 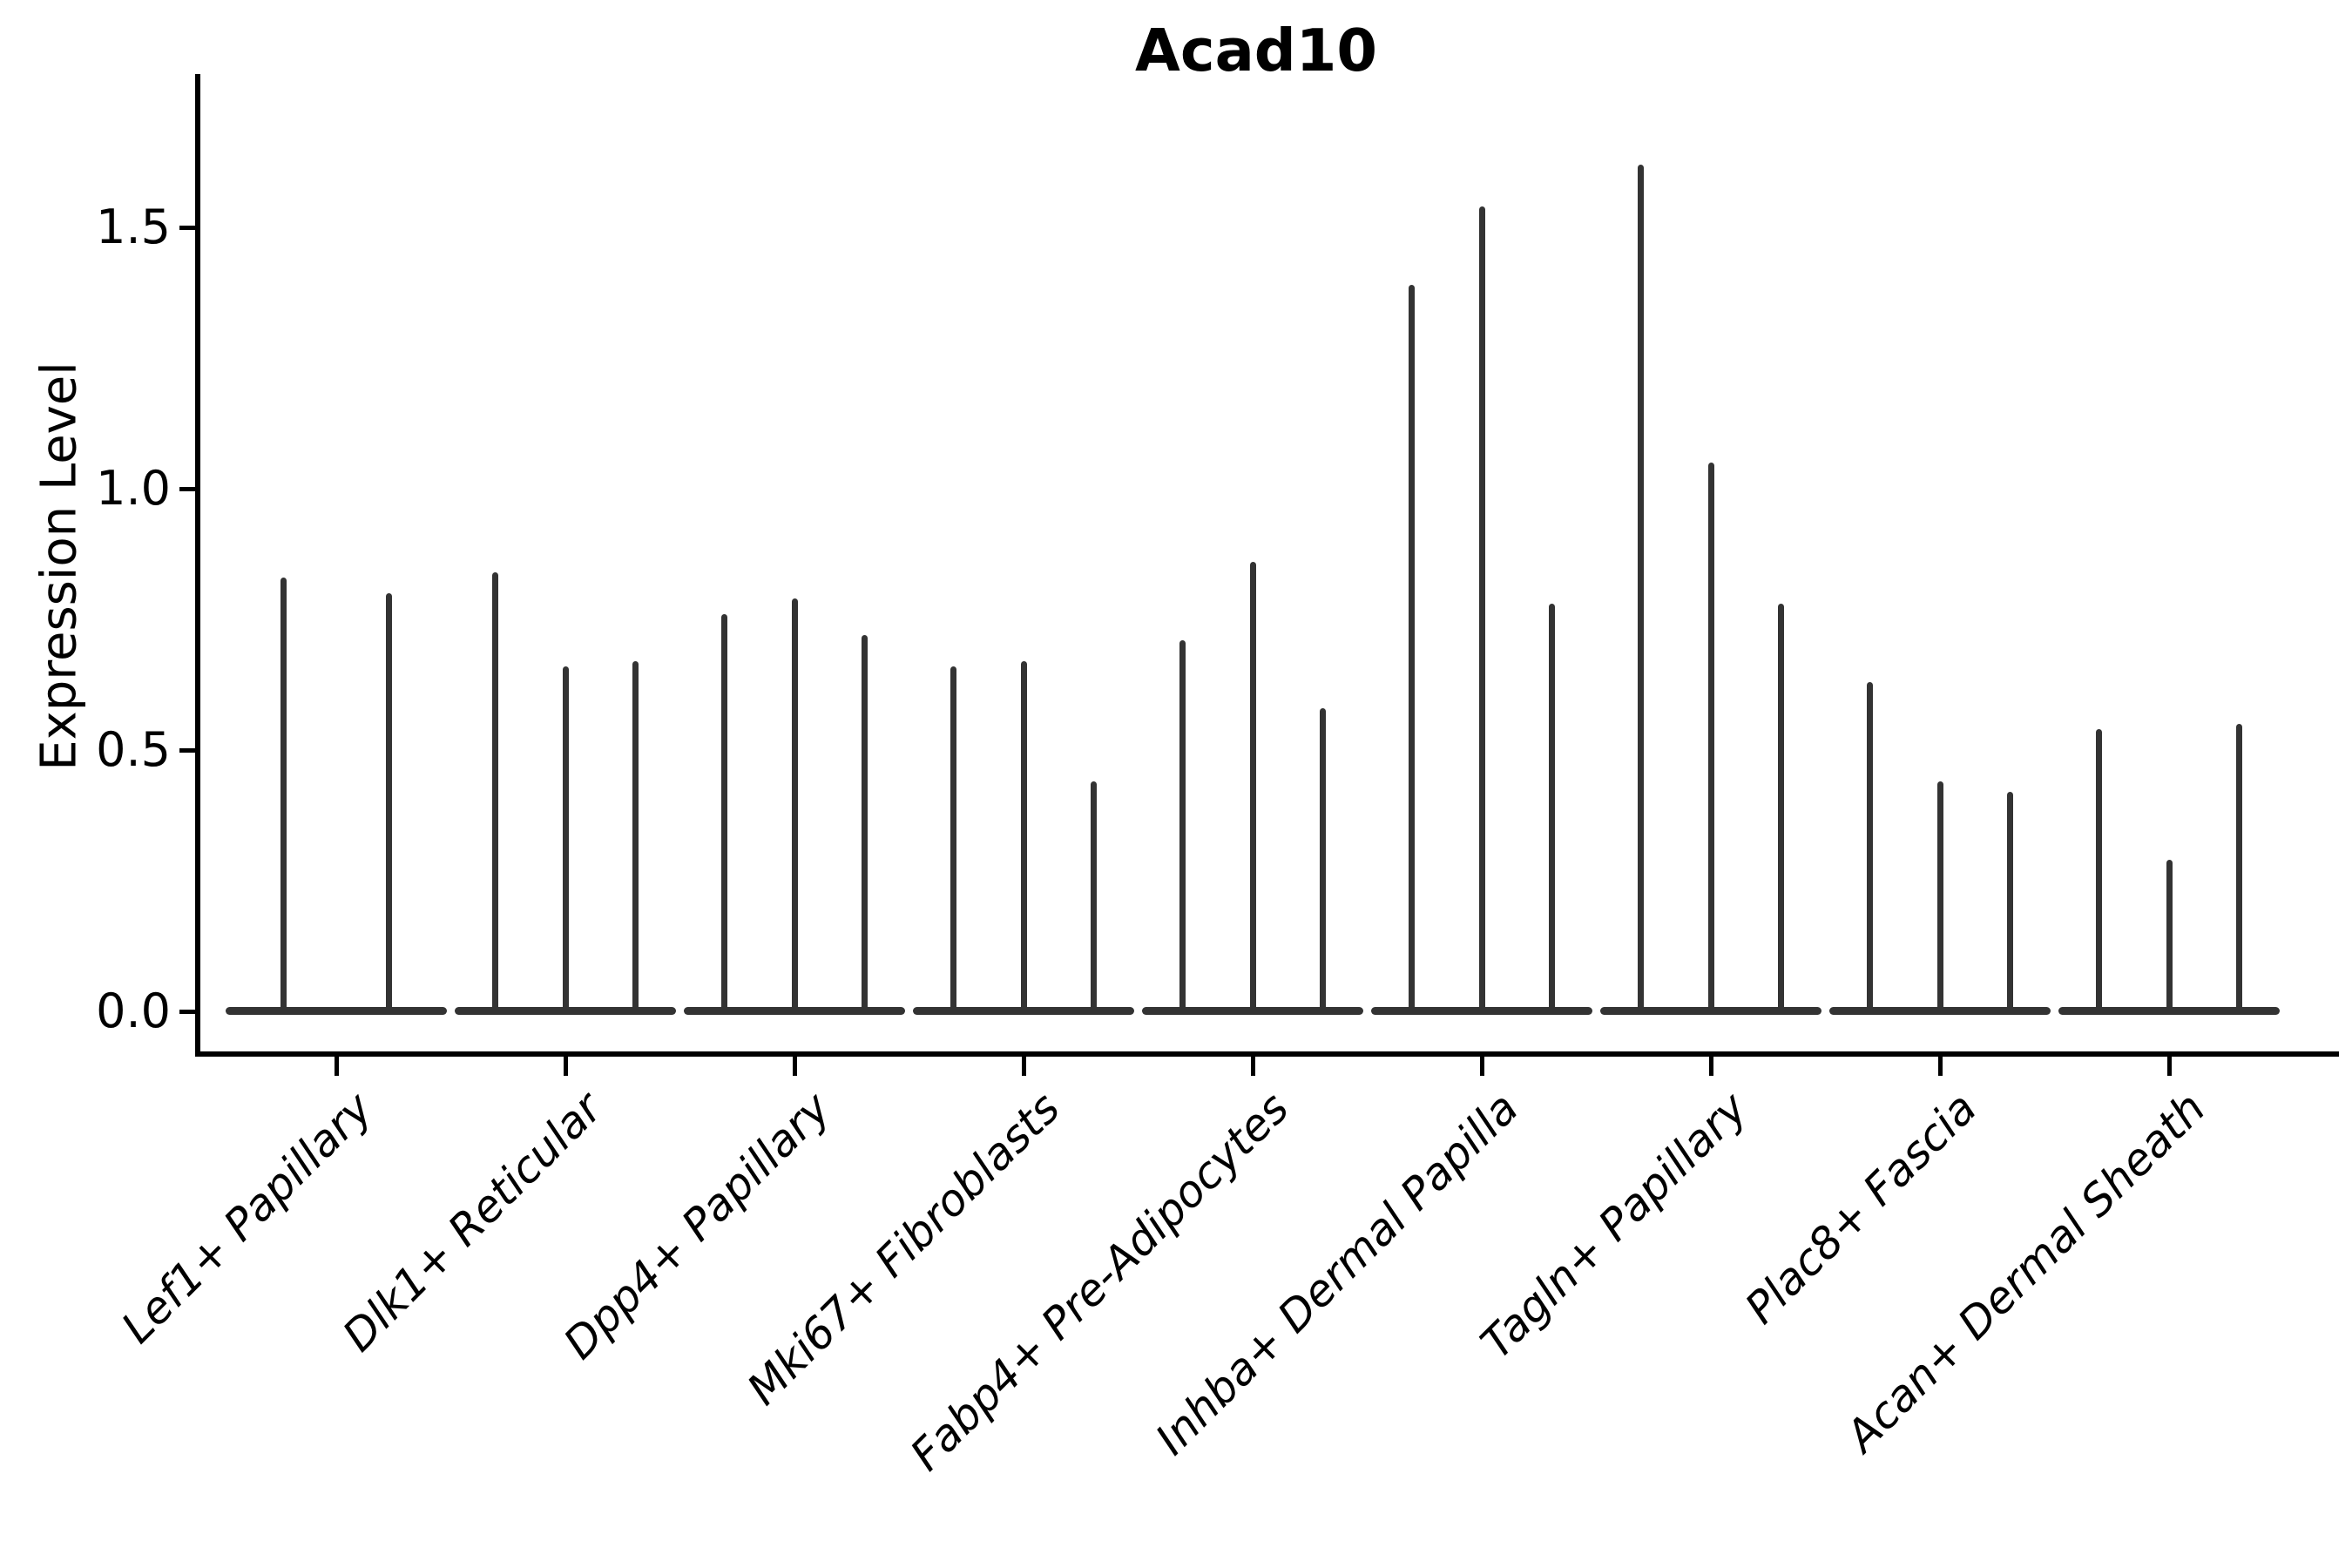 I want to click on x-tick-label: Lef1+ Papillary, so click(x=247, y=1218).